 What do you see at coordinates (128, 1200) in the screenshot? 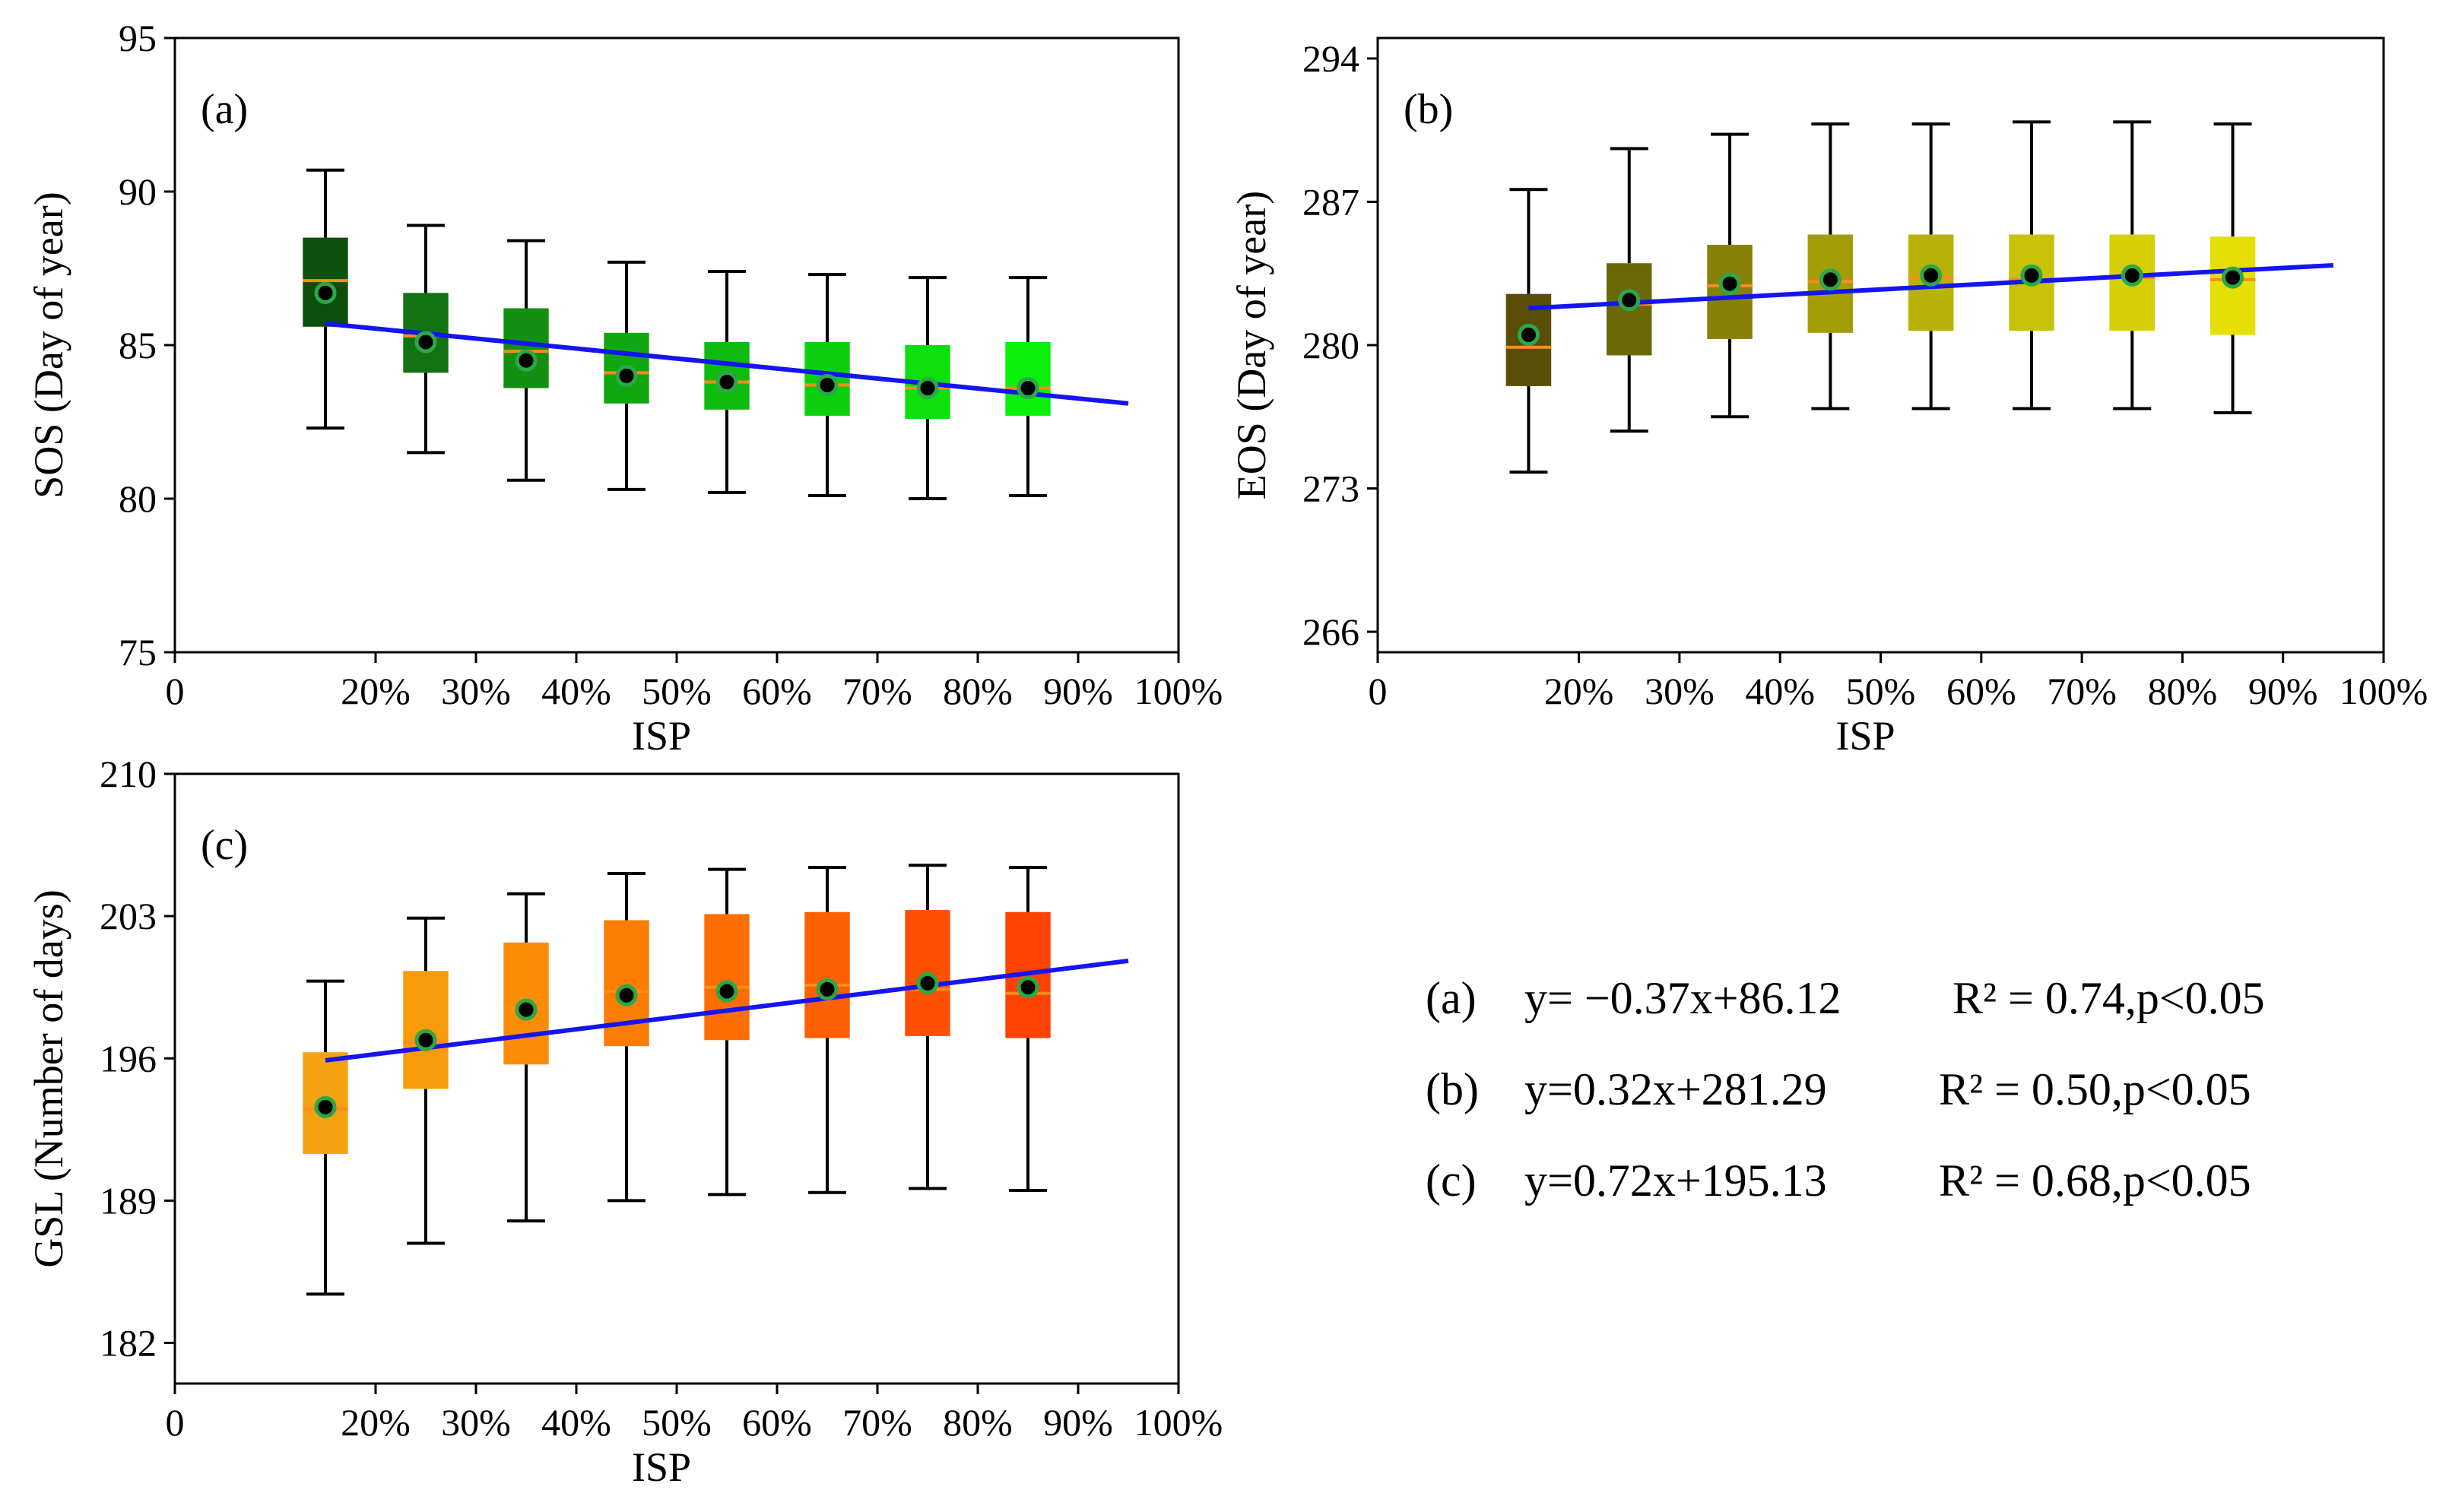
I see `y-tick-label: 189` at bounding box center [128, 1200].